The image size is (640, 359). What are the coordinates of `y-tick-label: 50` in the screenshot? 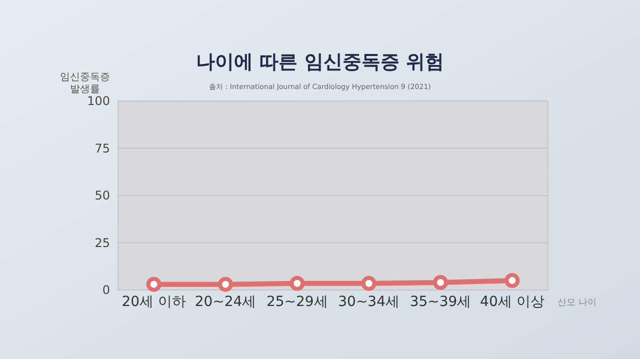 It's located at (102, 195).